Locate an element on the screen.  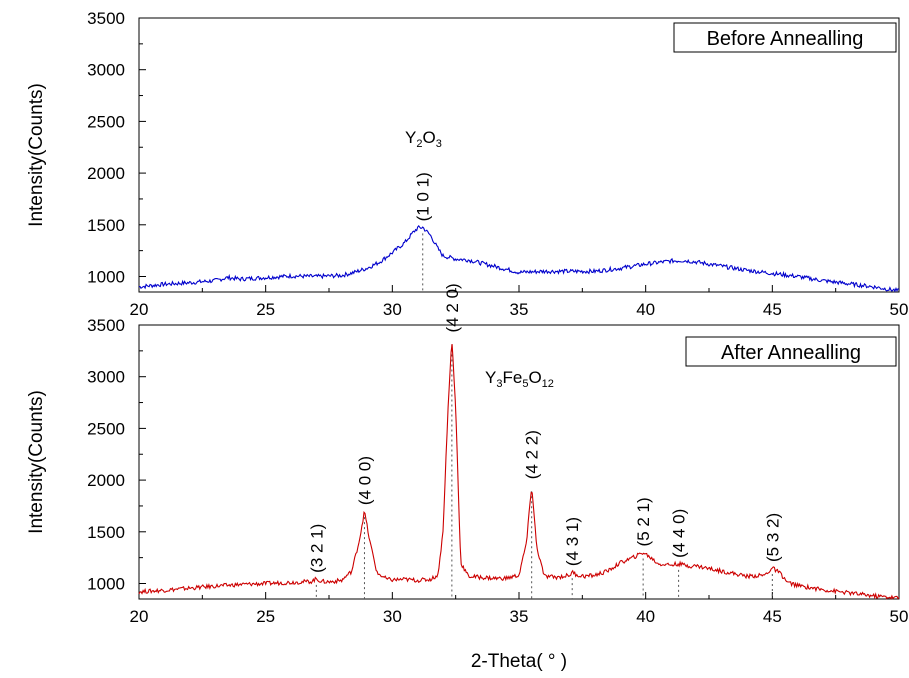
peak-hkl-label: (3 2 1) is located at coordinates (316, 548).